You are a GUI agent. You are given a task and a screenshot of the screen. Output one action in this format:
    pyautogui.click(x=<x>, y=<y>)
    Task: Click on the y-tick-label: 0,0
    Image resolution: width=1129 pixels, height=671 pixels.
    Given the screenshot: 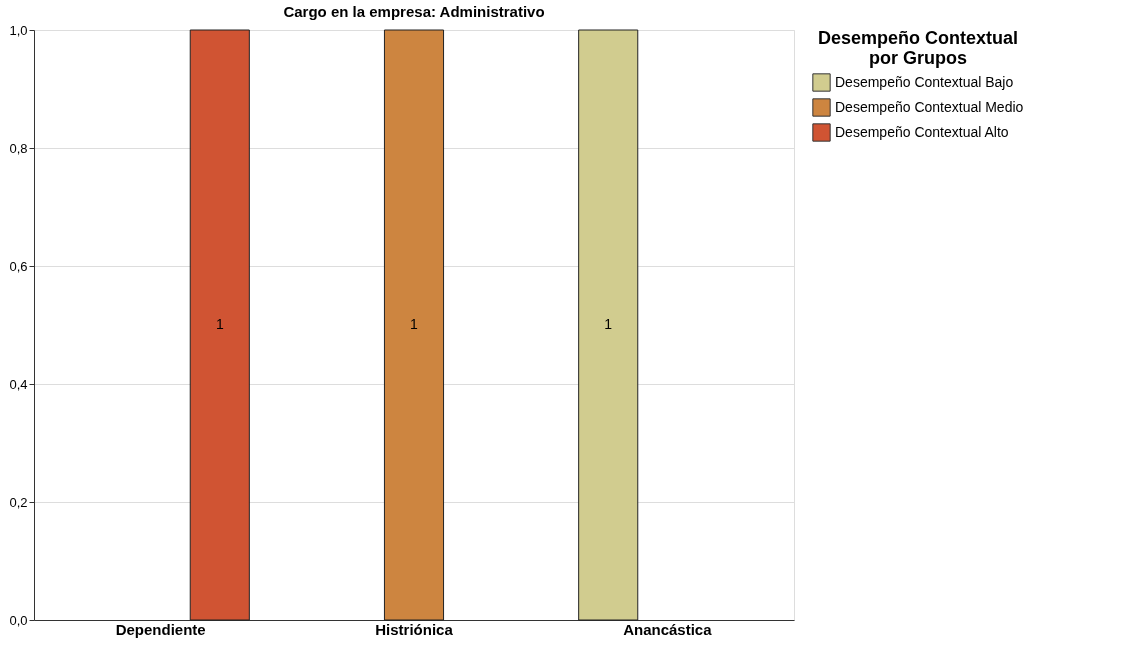 What is the action you would take?
    pyautogui.click(x=18, y=620)
    